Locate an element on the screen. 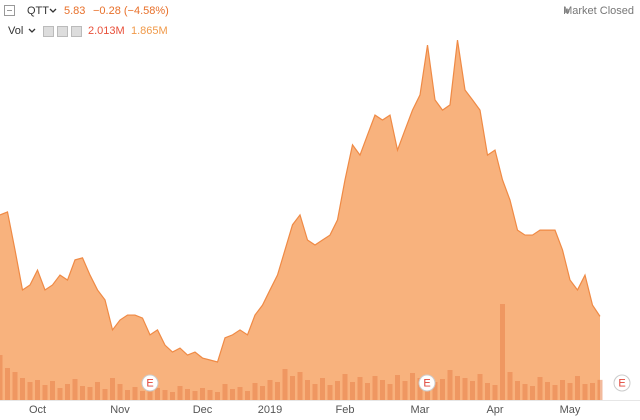 The height and width of the screenshot is (420, 640). symbol: QTT is located at coordinates (38, 11).